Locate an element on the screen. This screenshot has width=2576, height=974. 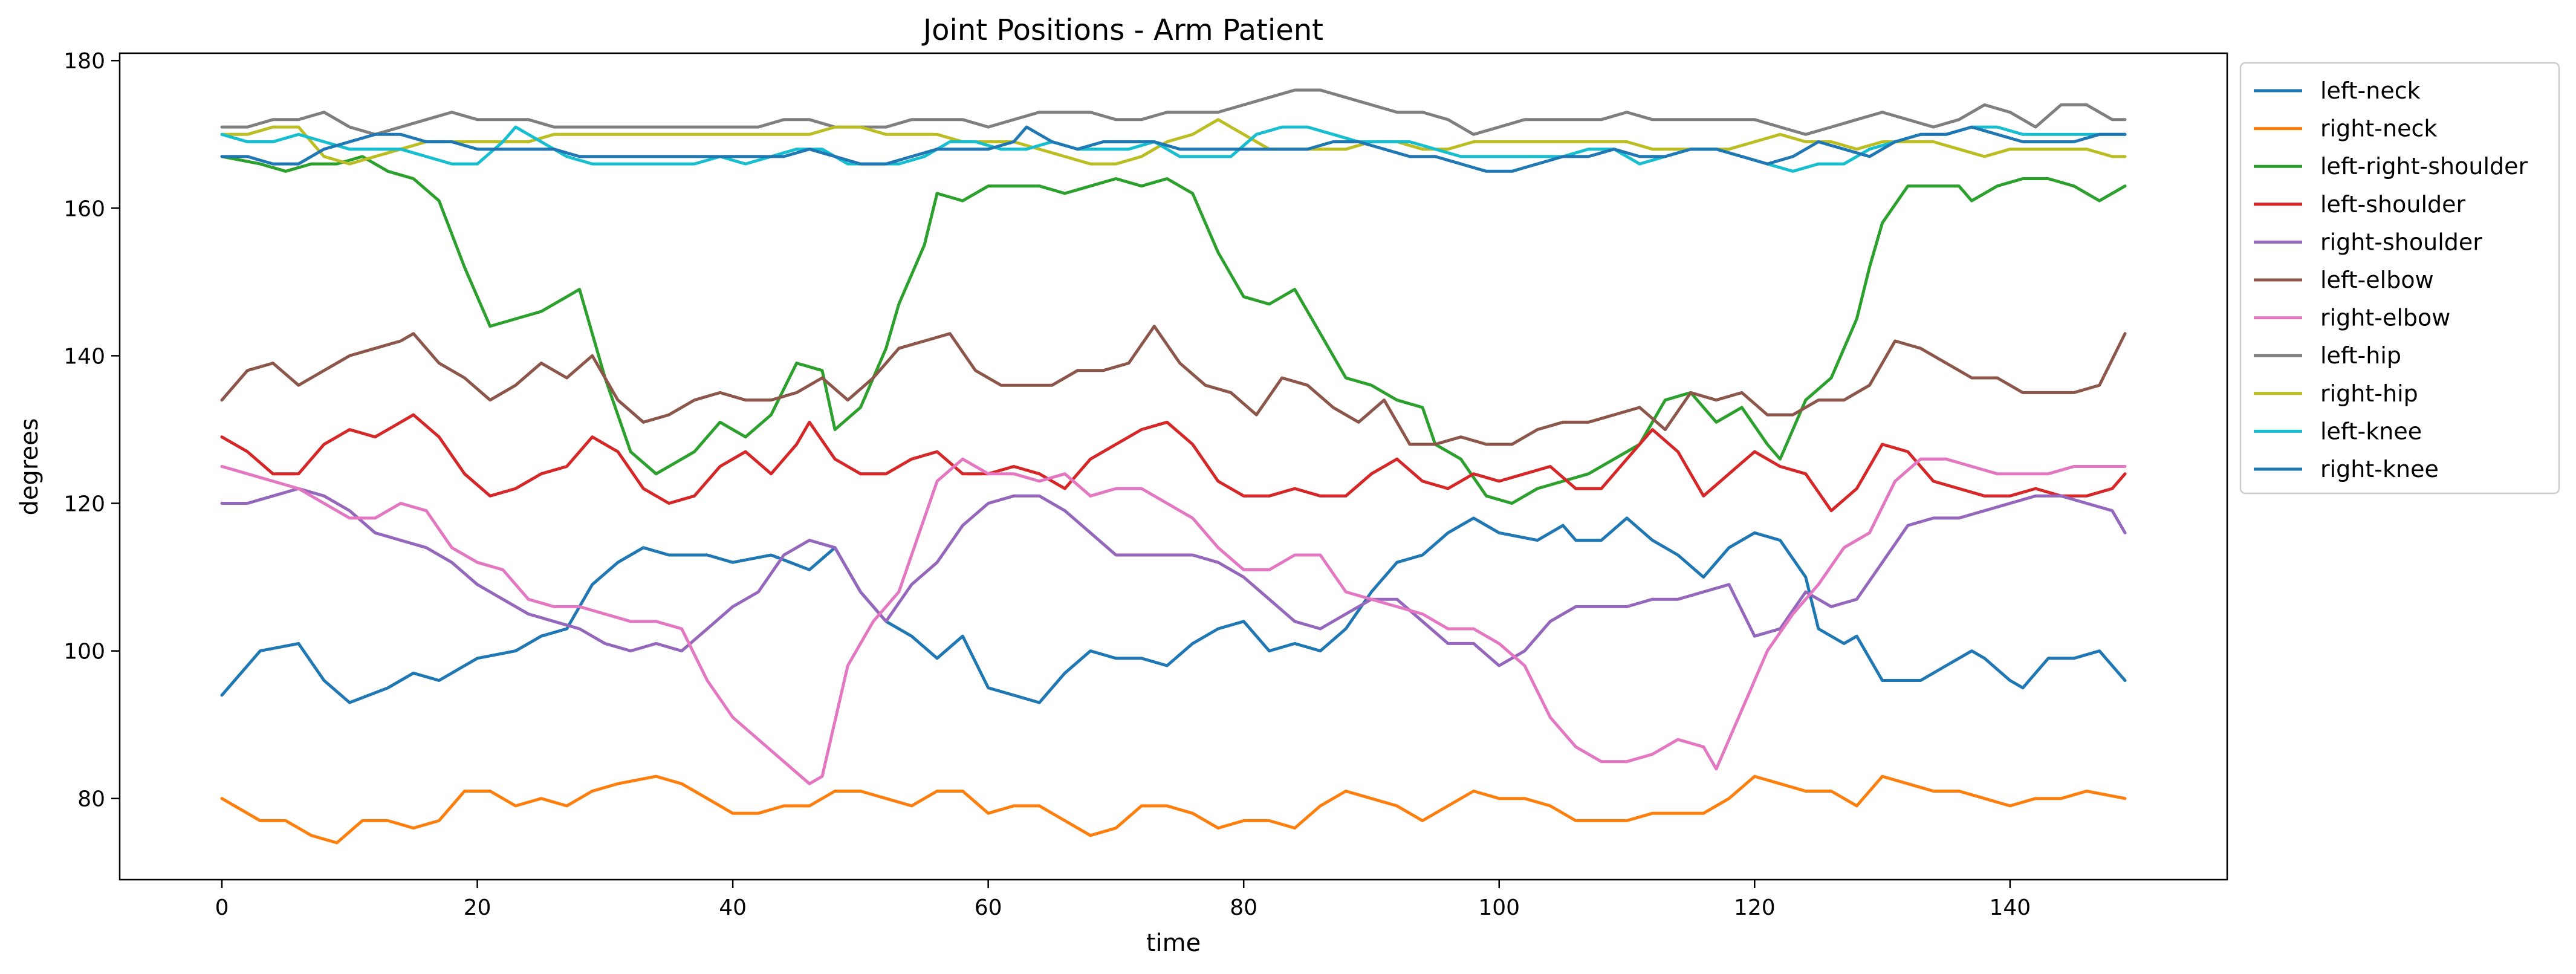
legend-item-left-hip: left-hip is located at coordinates (2327, 355).